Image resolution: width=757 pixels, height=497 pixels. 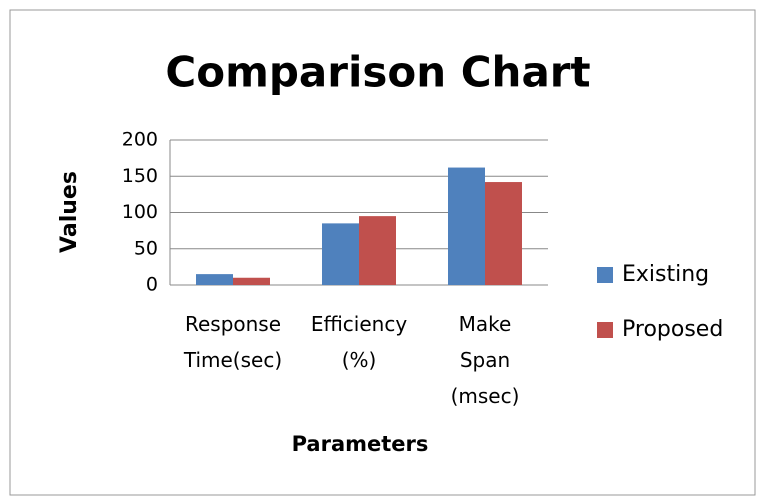 What do you see at coordinates (672, 329) in the screenshot?
I see `legend-label: Proposed` at bounding box center [672, 329].